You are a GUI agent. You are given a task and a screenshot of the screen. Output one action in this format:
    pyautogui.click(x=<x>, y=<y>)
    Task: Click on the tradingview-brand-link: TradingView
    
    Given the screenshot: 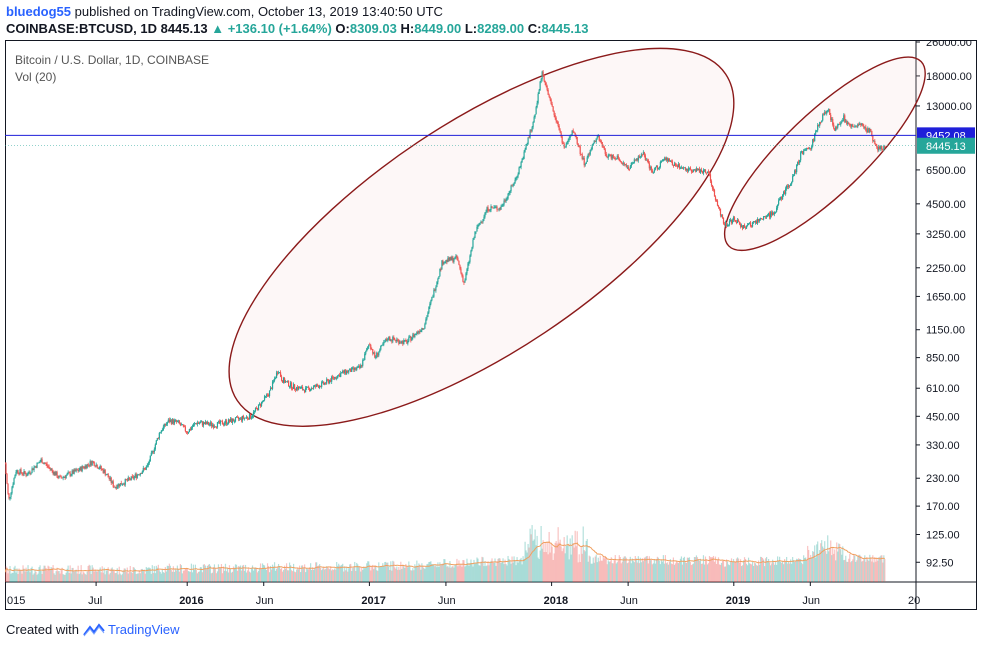 What is the action you would take?
    pyautogui.click(x=143, y=629)
    